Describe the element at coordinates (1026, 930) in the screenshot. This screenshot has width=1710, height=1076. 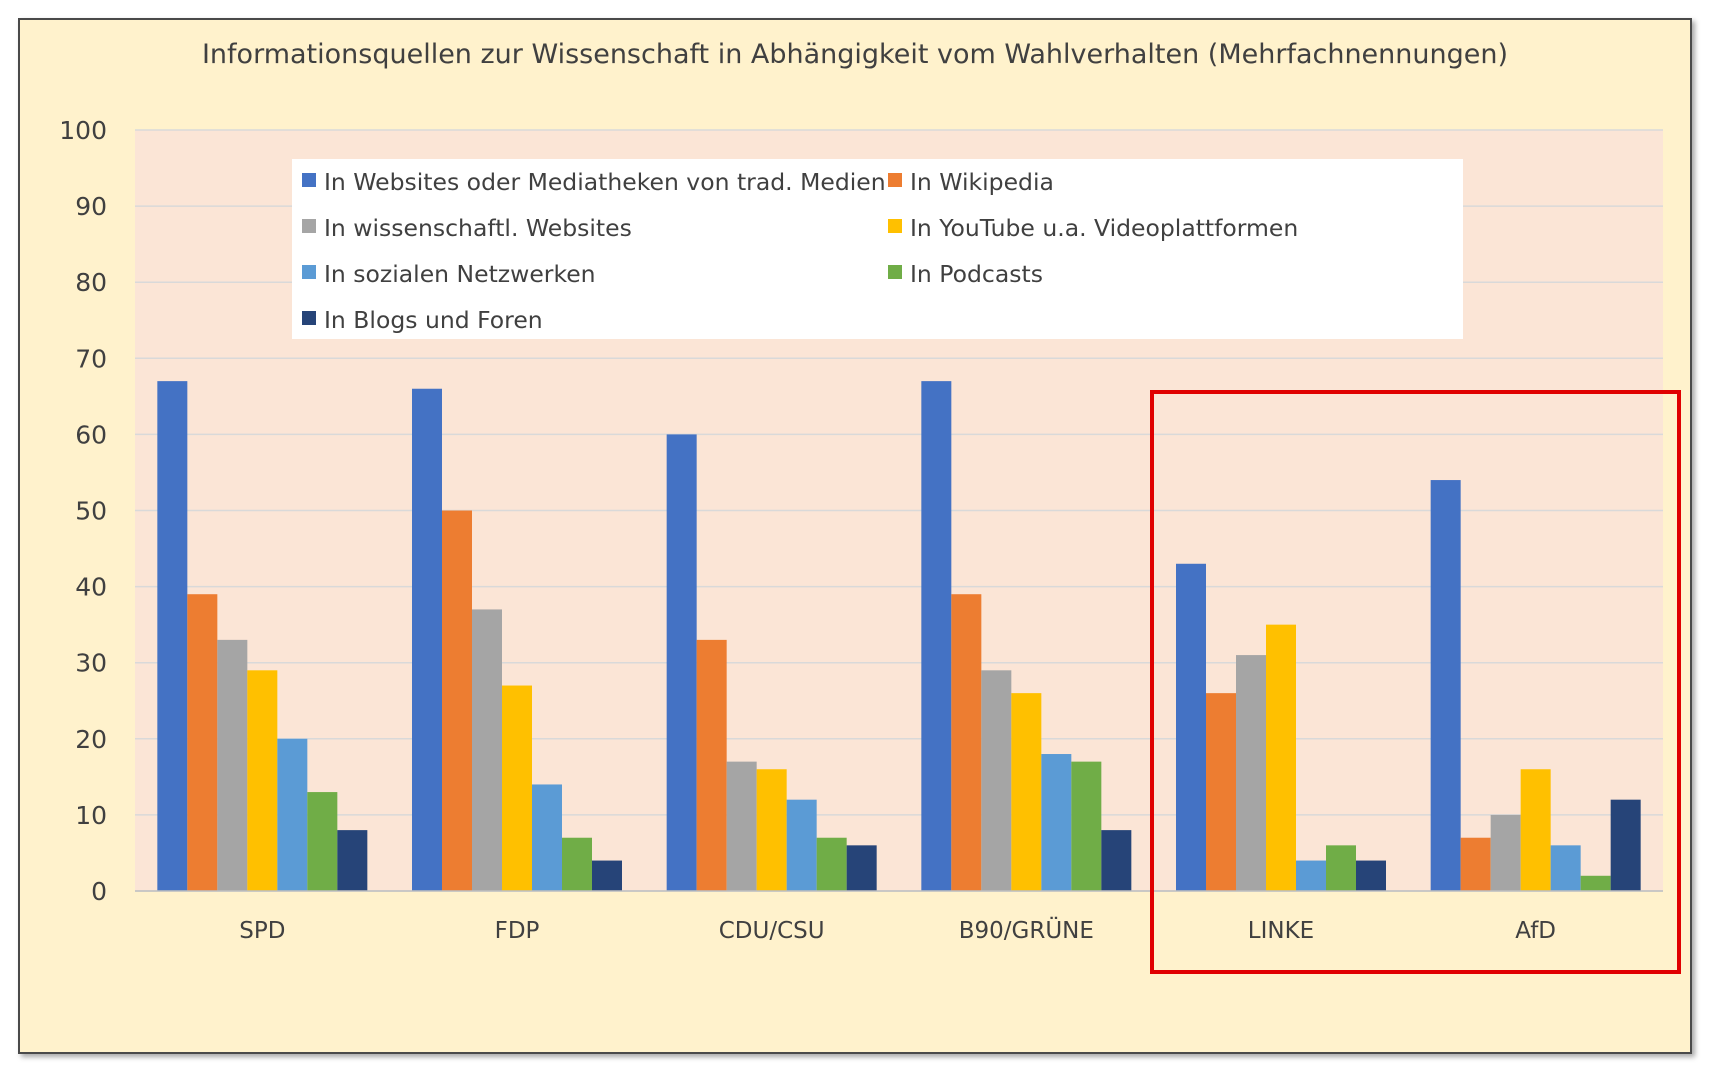
I see `x-tick-label: B90/GRÜNE` at that location.